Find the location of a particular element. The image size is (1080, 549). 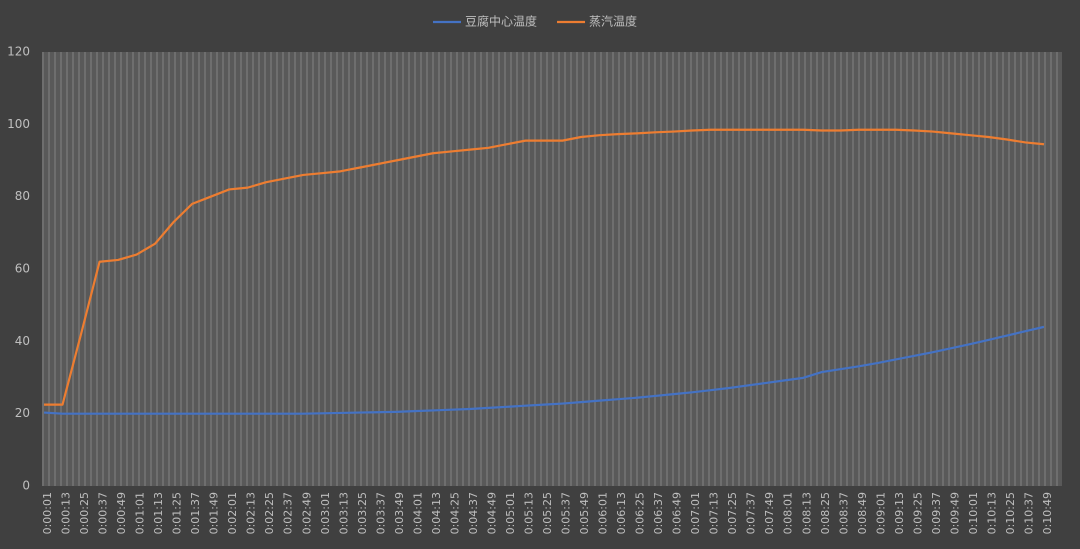

x-tick-label: 0:03:25 is located at coordinates (362, 513).